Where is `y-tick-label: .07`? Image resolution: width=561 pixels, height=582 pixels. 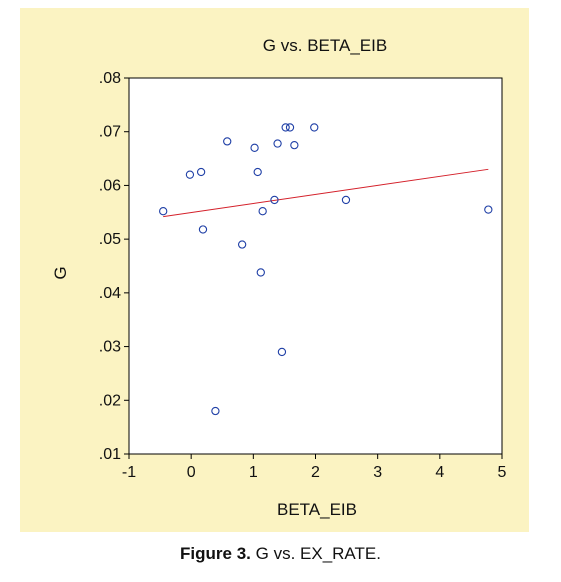 y-tick-label: .07 is located at coordinates (110, 132).